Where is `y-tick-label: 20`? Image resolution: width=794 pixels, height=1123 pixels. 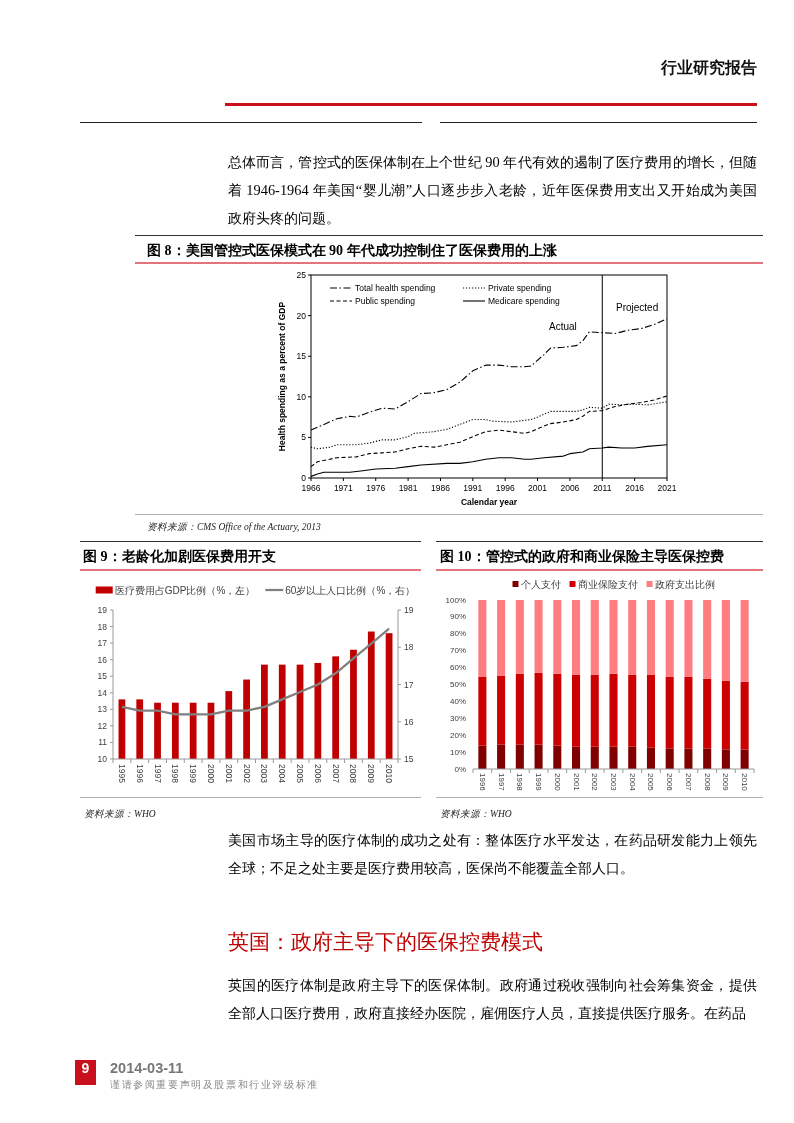
y-tick-label: 20 is located at coordinates (301, 315).